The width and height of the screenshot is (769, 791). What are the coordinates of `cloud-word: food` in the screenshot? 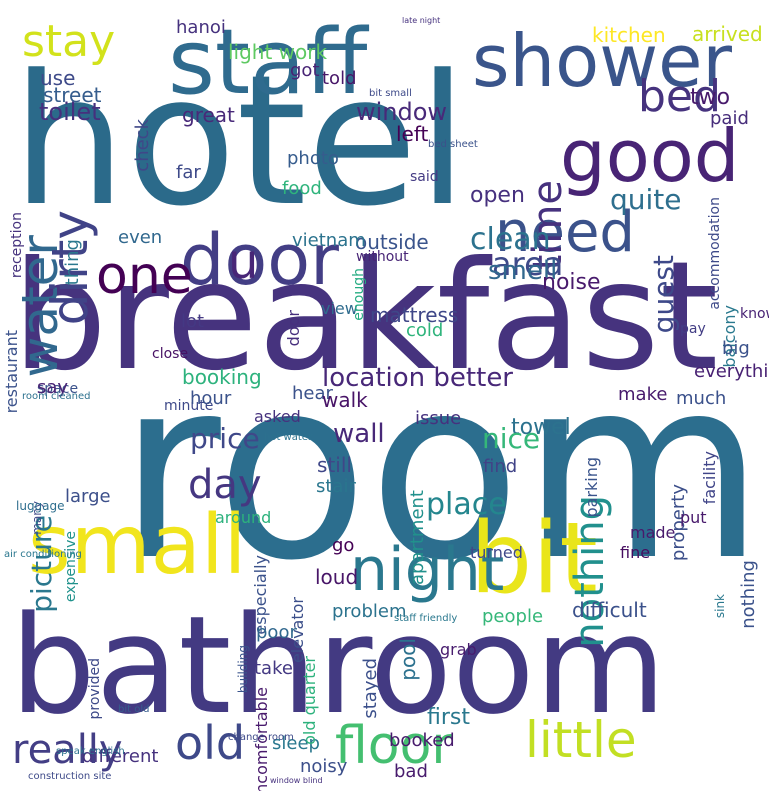 It's located at (302, 188).